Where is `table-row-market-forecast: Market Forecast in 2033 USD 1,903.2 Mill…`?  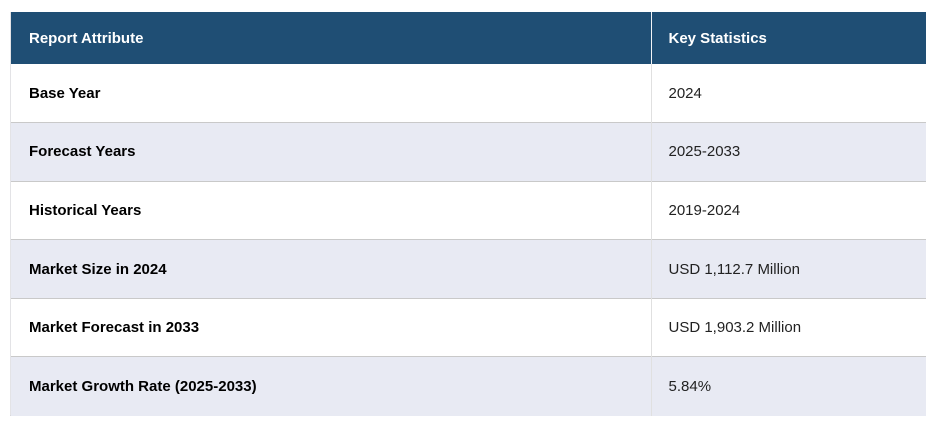 table-row-market-forecast: Market Forecast in 2033 USD 1,903.2 Mill… is located at coordinates (468, 327).